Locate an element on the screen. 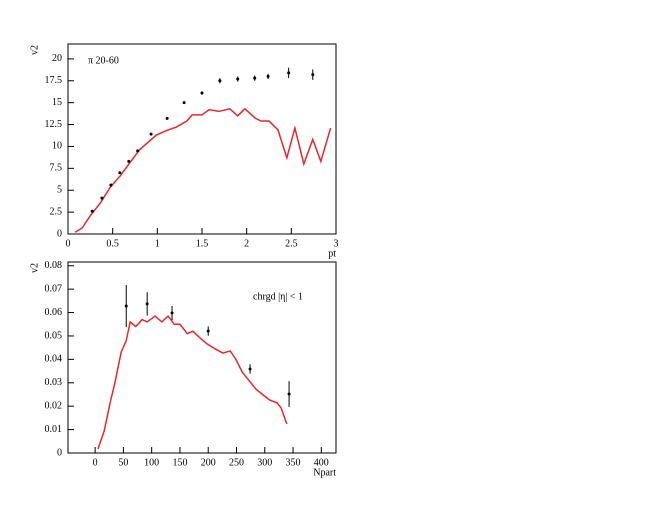 The image size is (670, 518). x-tick-label: 200 is located at coordinates (208, 462).